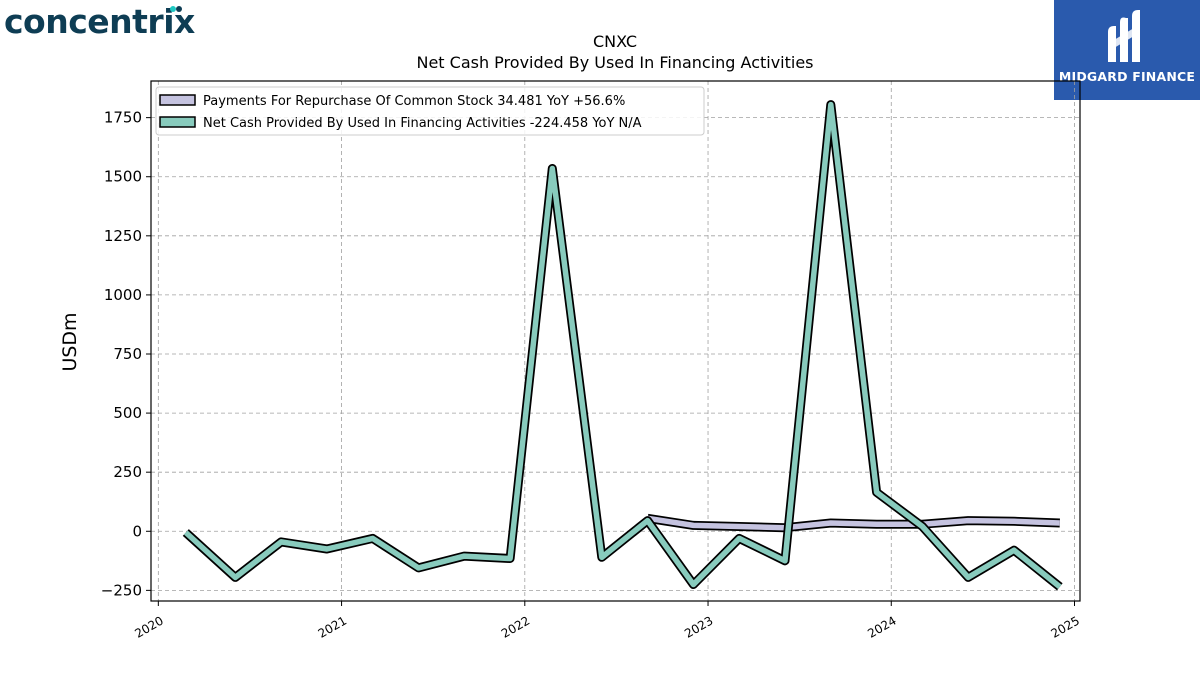  I want to click on midgard-m-icon, so click(1124, 36).